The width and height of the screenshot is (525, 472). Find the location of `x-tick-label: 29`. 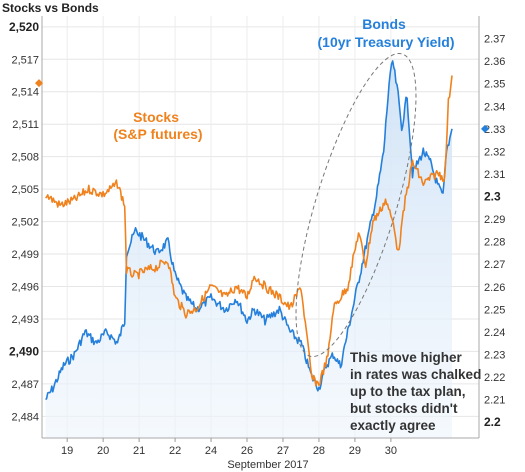

x-tick-label: 29 is located at coordinates (355, 451).